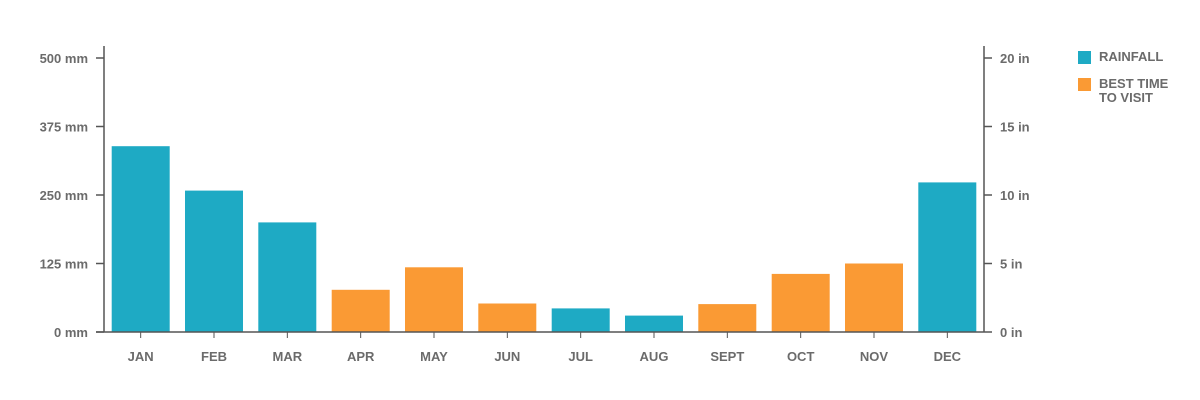  What do you see at coordinates (874, 356) in the screenshot?
I see `x-tick-label-nov: NOV` at bounding box center [874, 356].